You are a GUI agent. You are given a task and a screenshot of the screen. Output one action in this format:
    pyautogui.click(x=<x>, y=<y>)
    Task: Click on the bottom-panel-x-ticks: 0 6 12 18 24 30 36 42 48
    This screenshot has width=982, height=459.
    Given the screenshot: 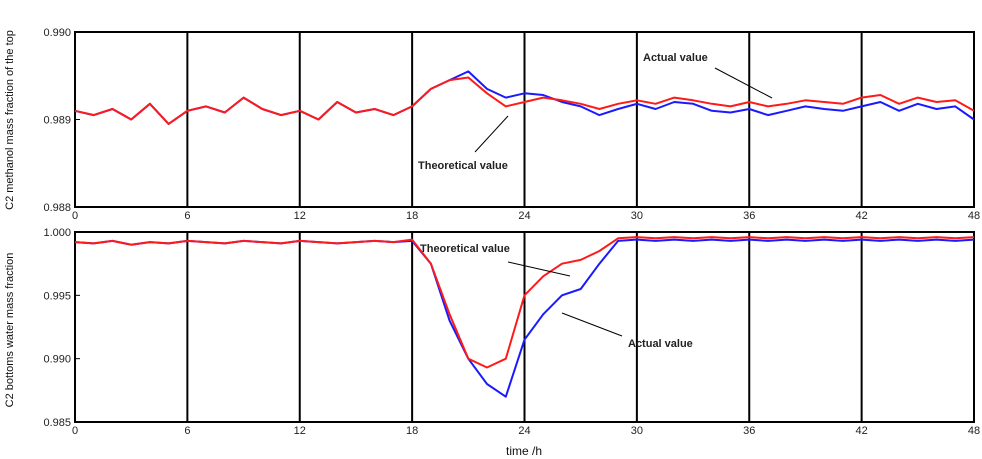 What is the action you would take?
    pyautogui.click(x=526, y=431)
    